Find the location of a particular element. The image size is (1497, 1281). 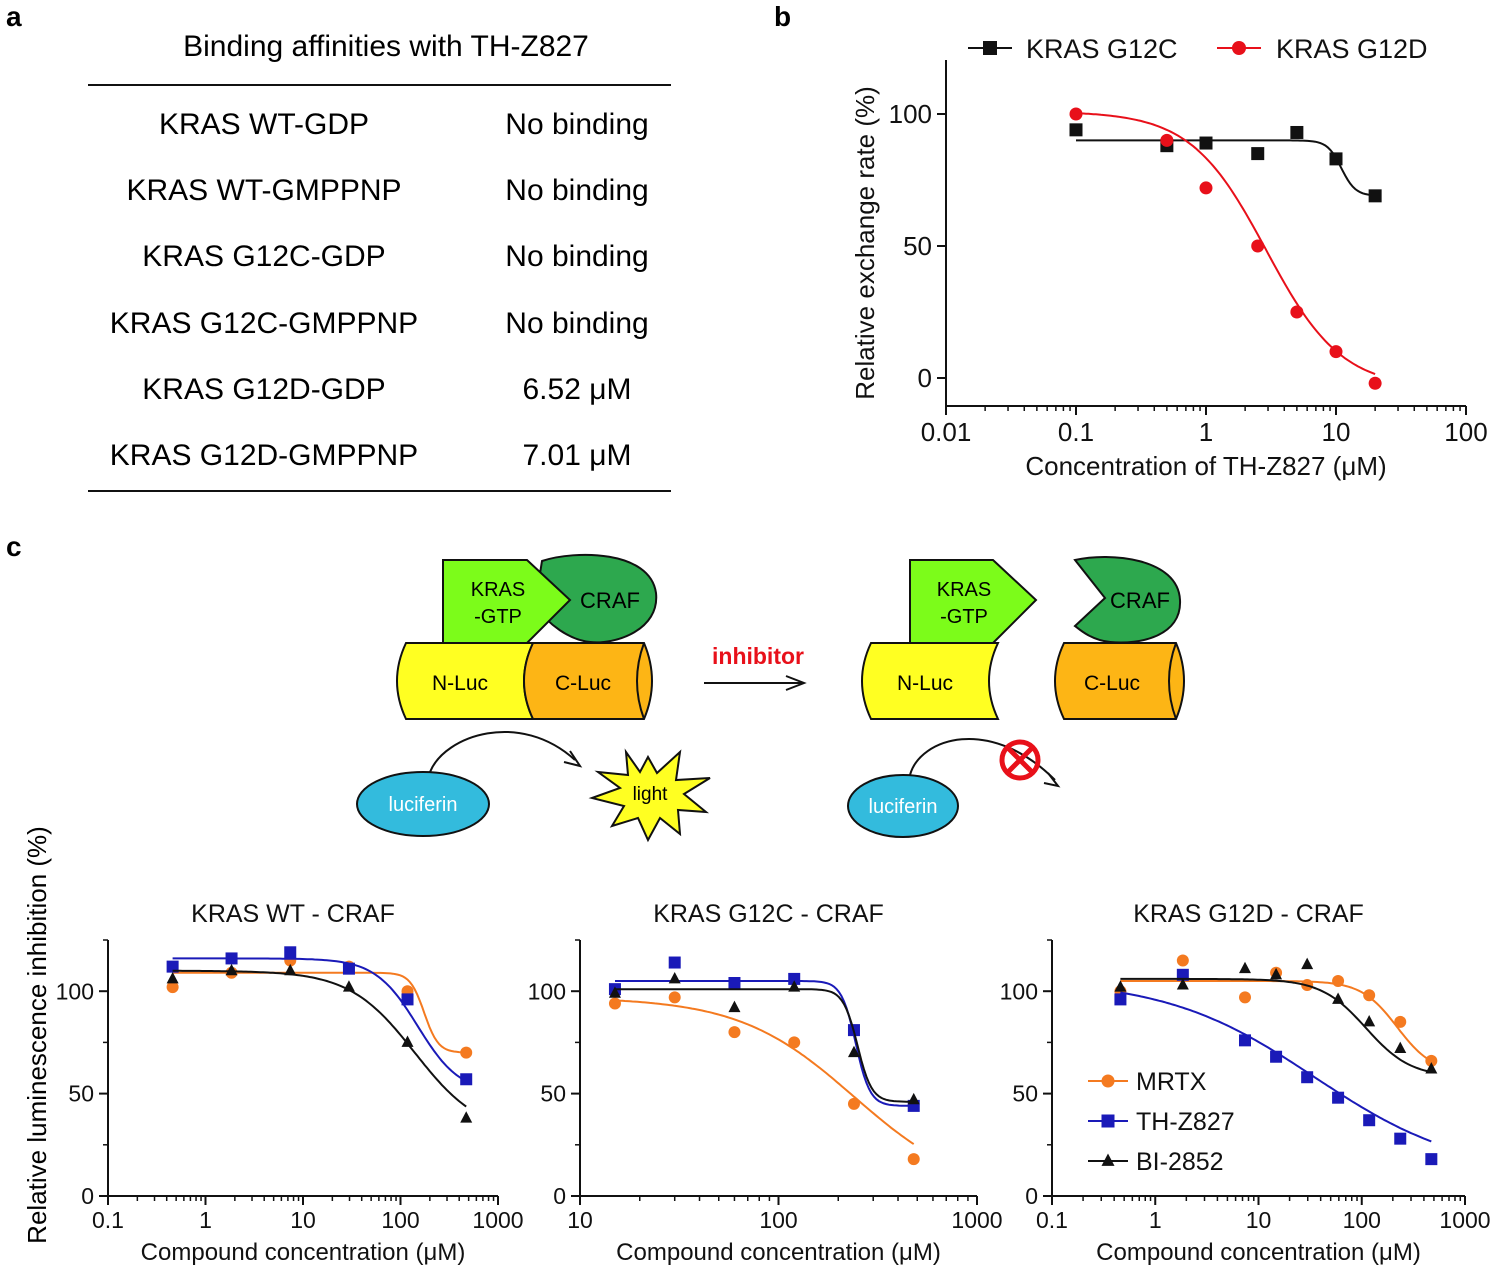

light-label: light is located at coordinates (651, 794).